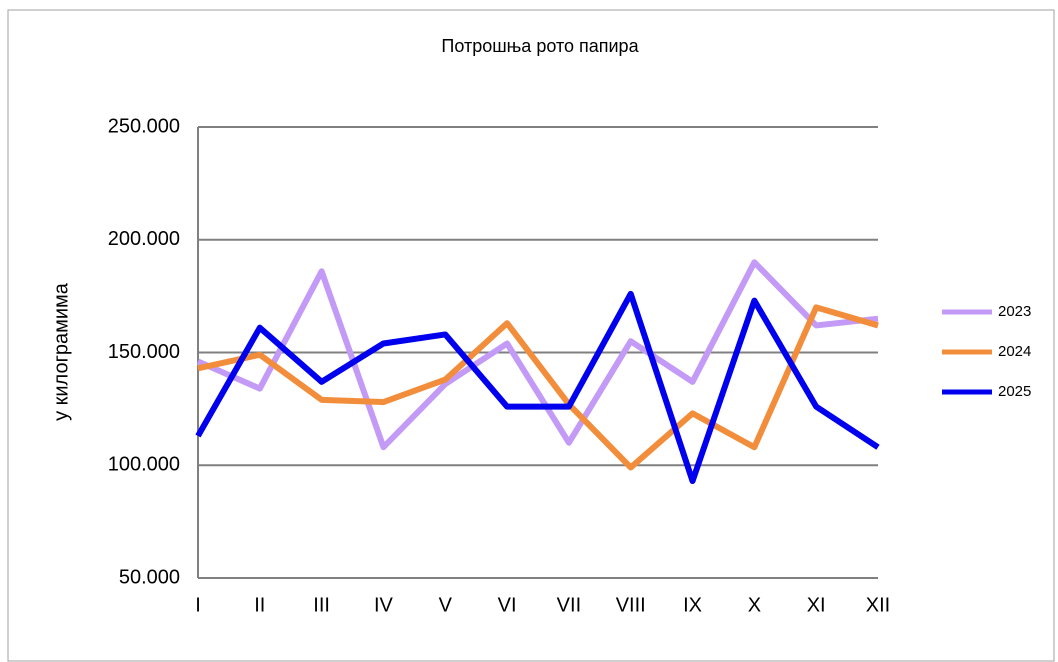 The image size is (1058, 662). What do you see at coordinates (692, 605) in the screenshot?
I see `x-tick-label: IX` at bounding box center [692, 605].